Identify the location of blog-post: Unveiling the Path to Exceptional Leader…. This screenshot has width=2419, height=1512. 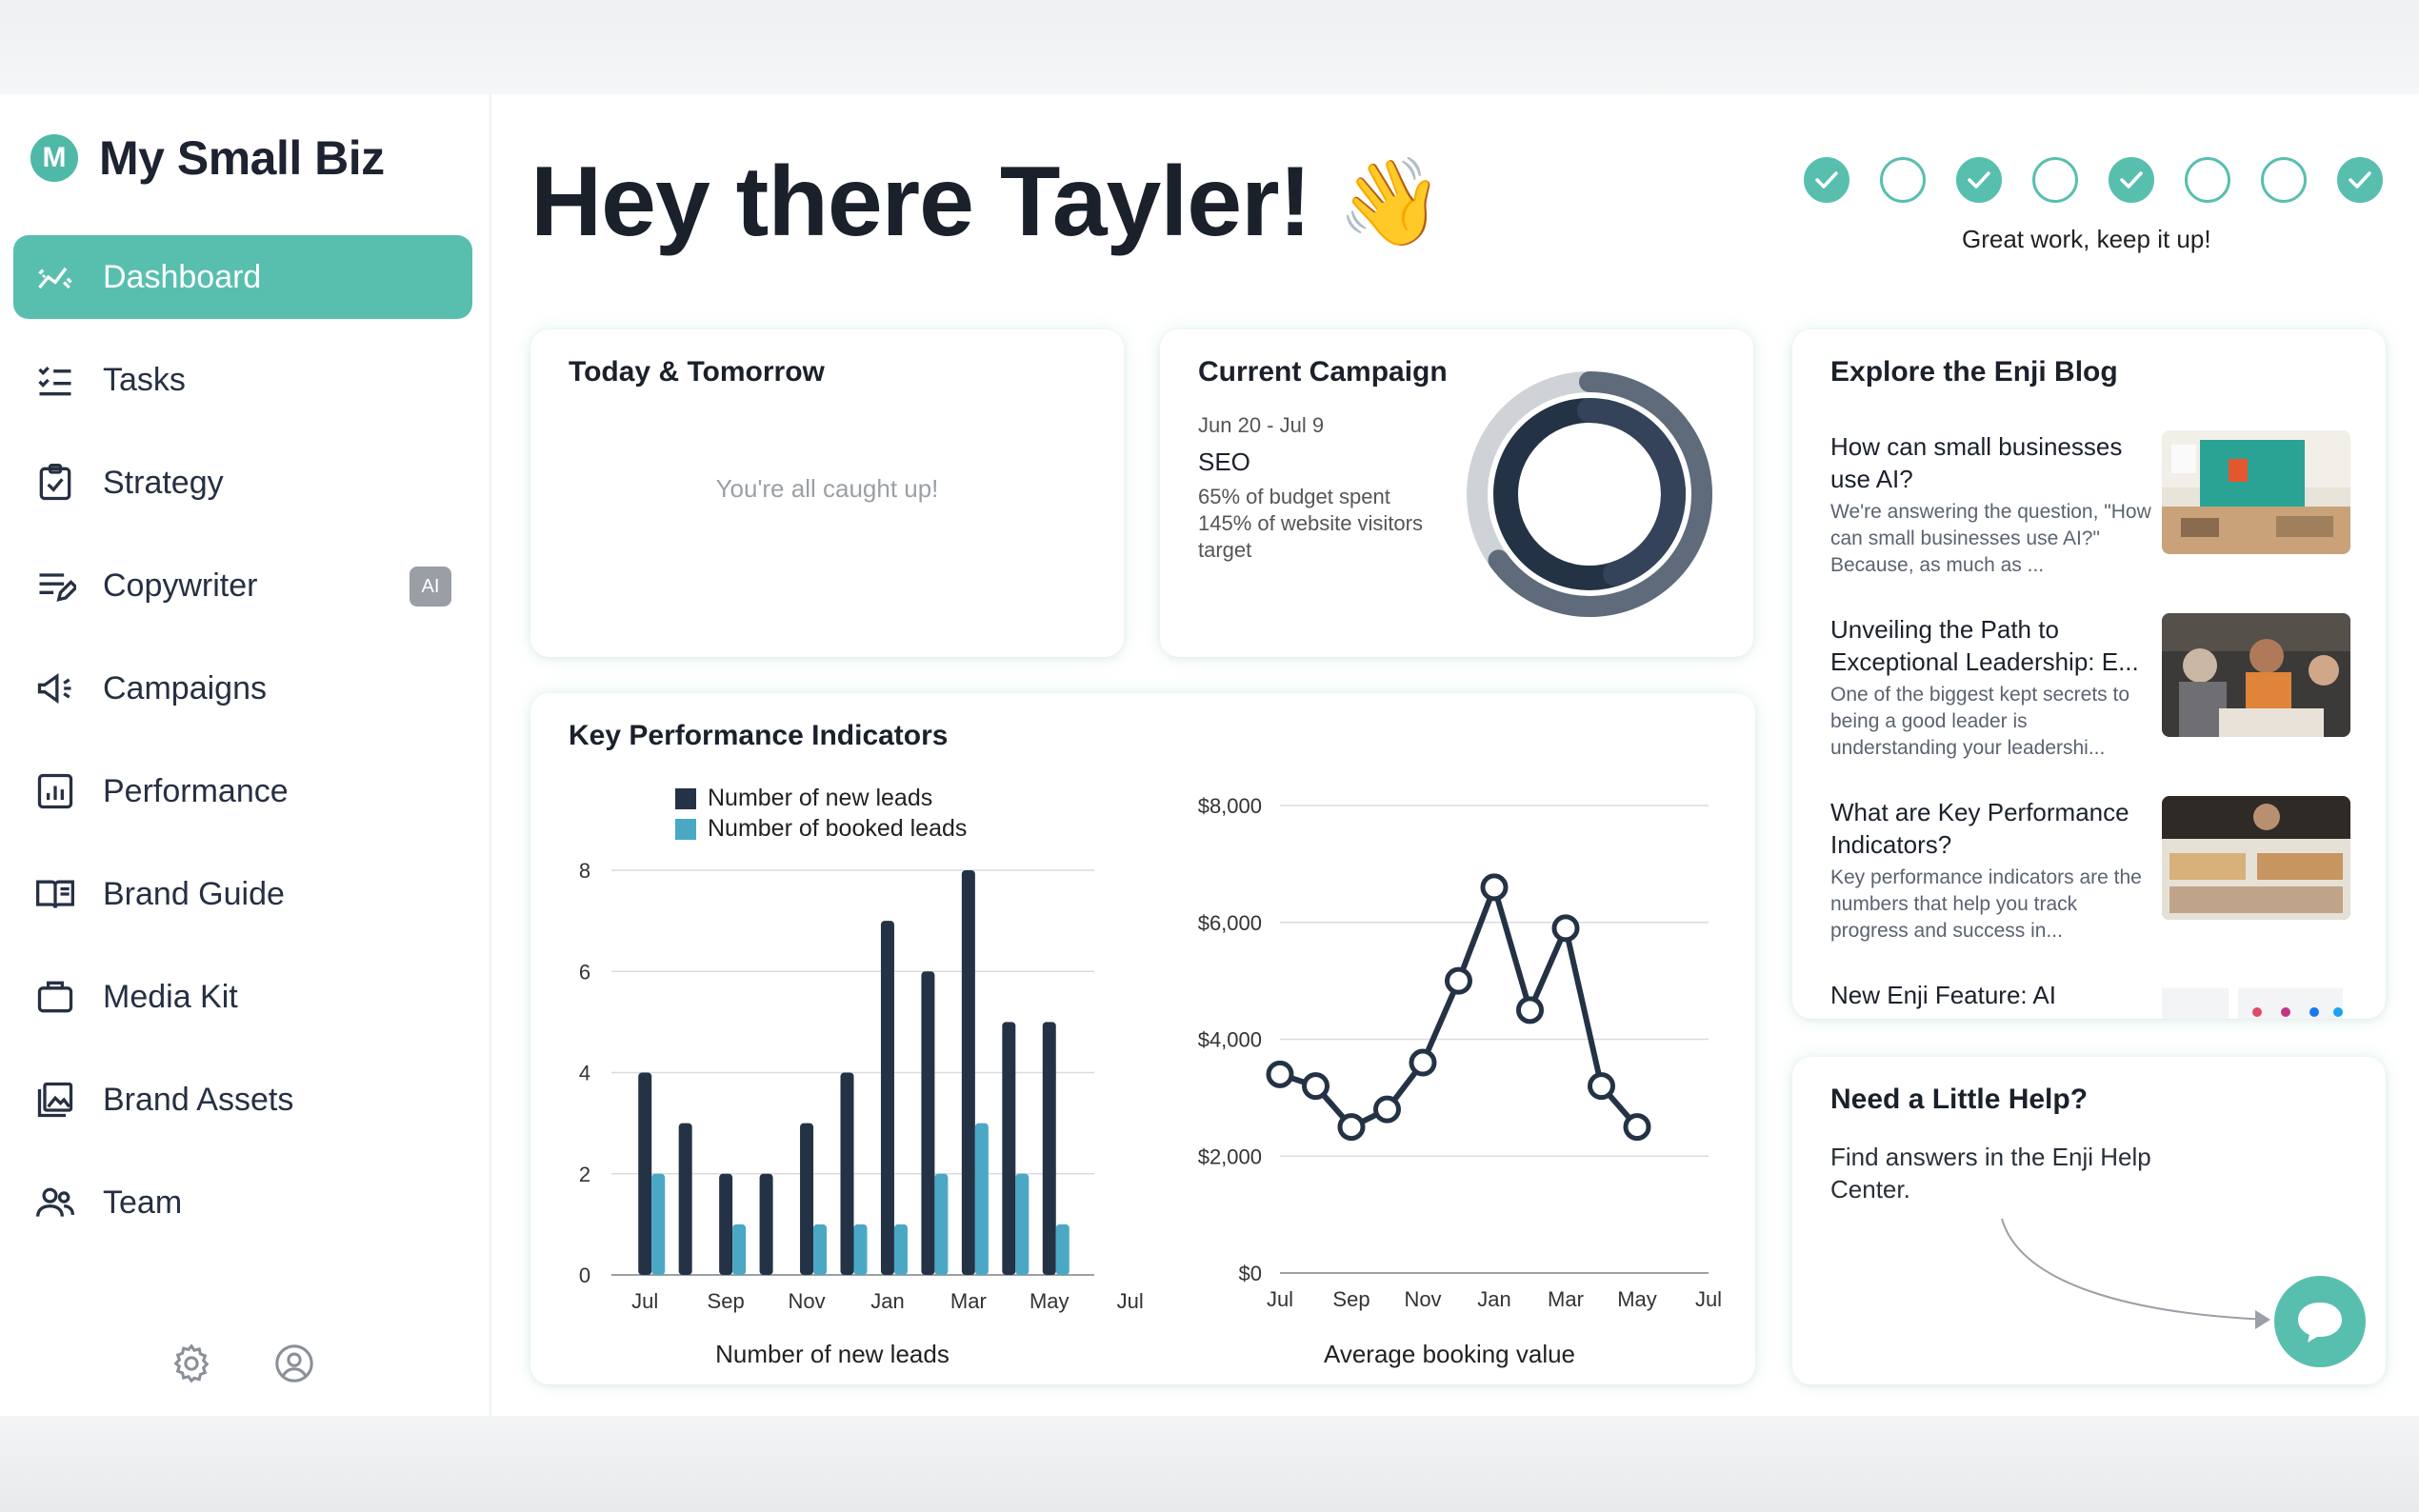
(2097, 686).